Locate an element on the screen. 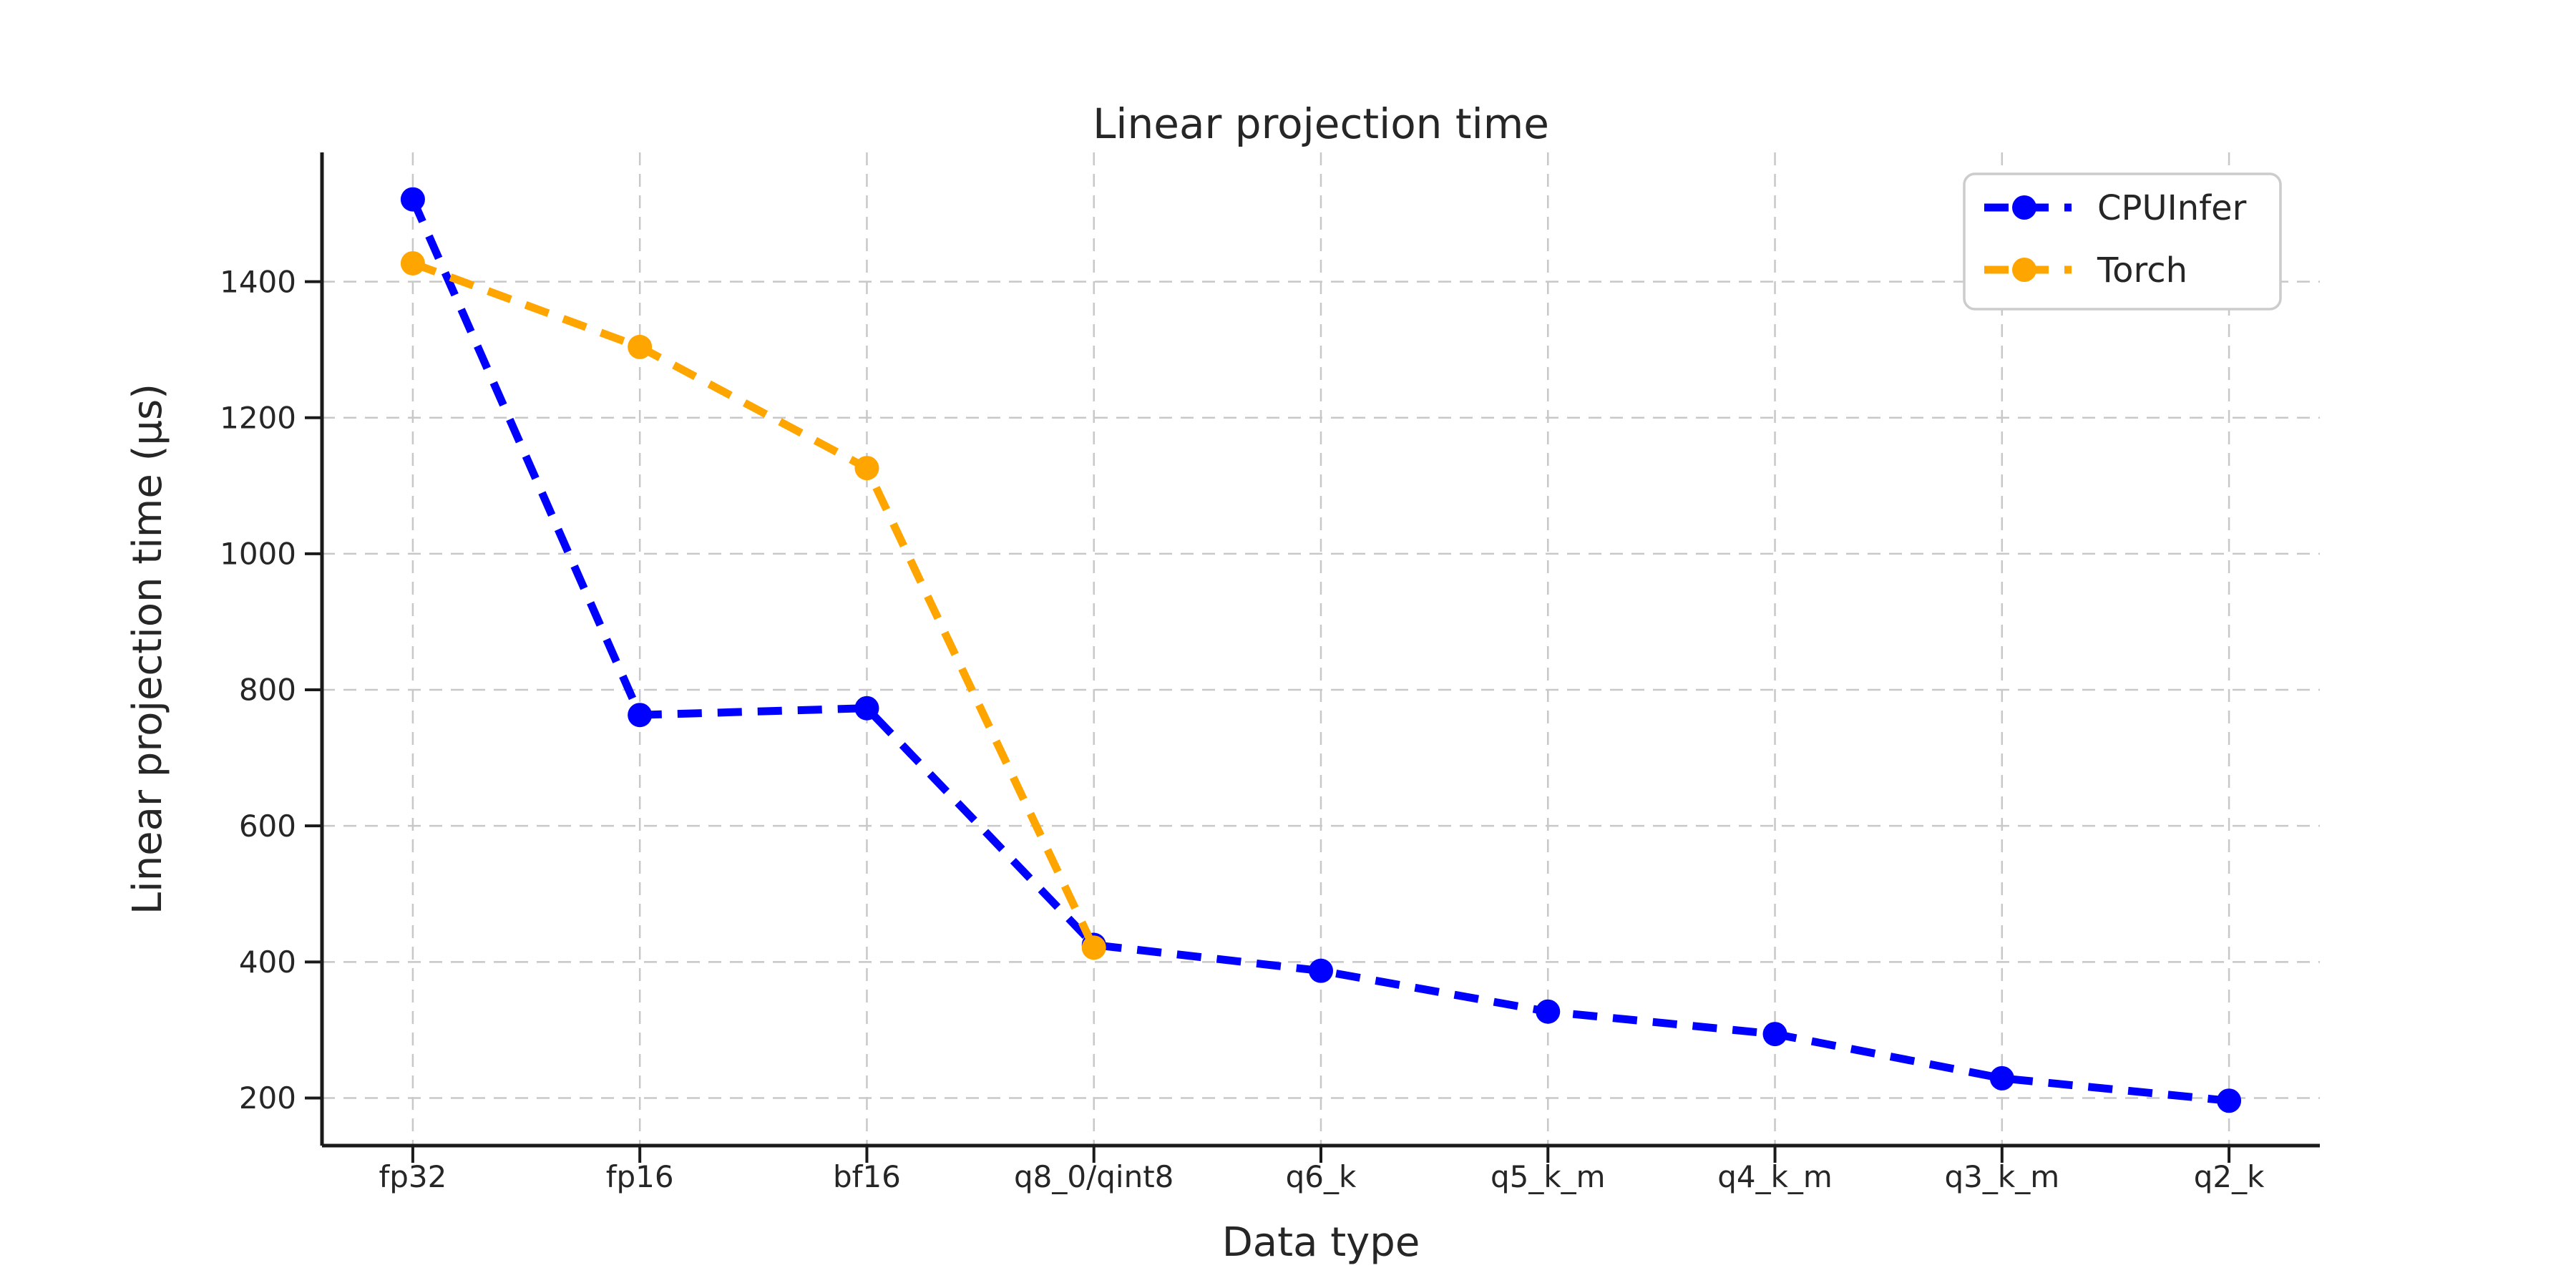 The height and width of the screenshot is (1288, 2576). x-tick-label: fp16 is located at coordinates (640, 1176).